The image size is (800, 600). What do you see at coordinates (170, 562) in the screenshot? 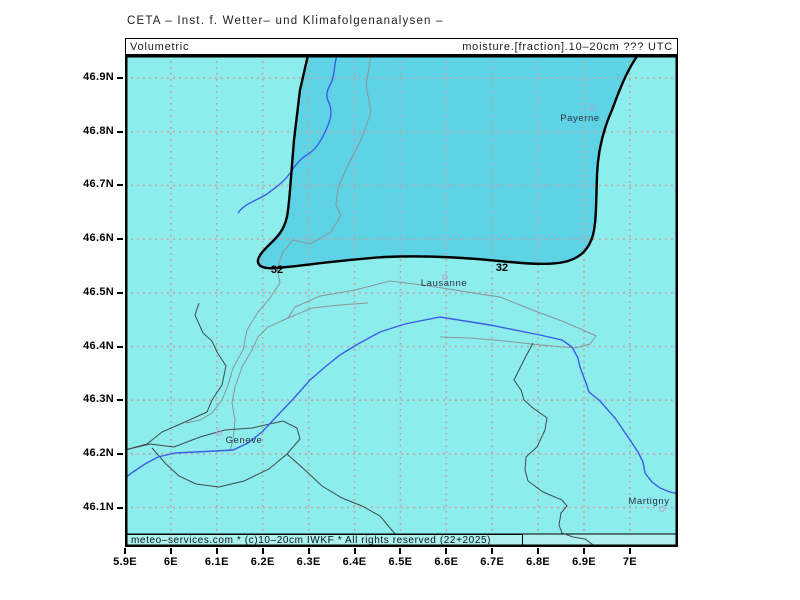
I see `x-axis-label: 6E` at bounding box center [170, 562].